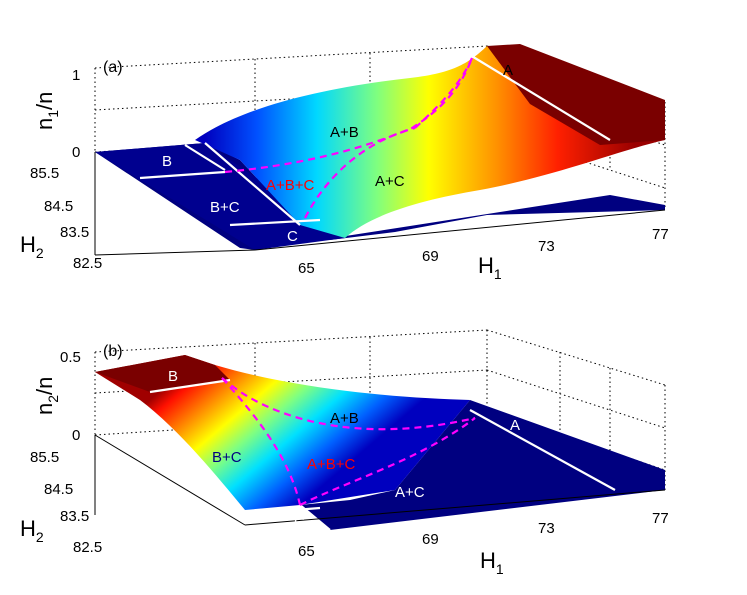  Describe the element at coordinates (348, 441) in the screenshot. I see `phase-boundaries-b` at that location.